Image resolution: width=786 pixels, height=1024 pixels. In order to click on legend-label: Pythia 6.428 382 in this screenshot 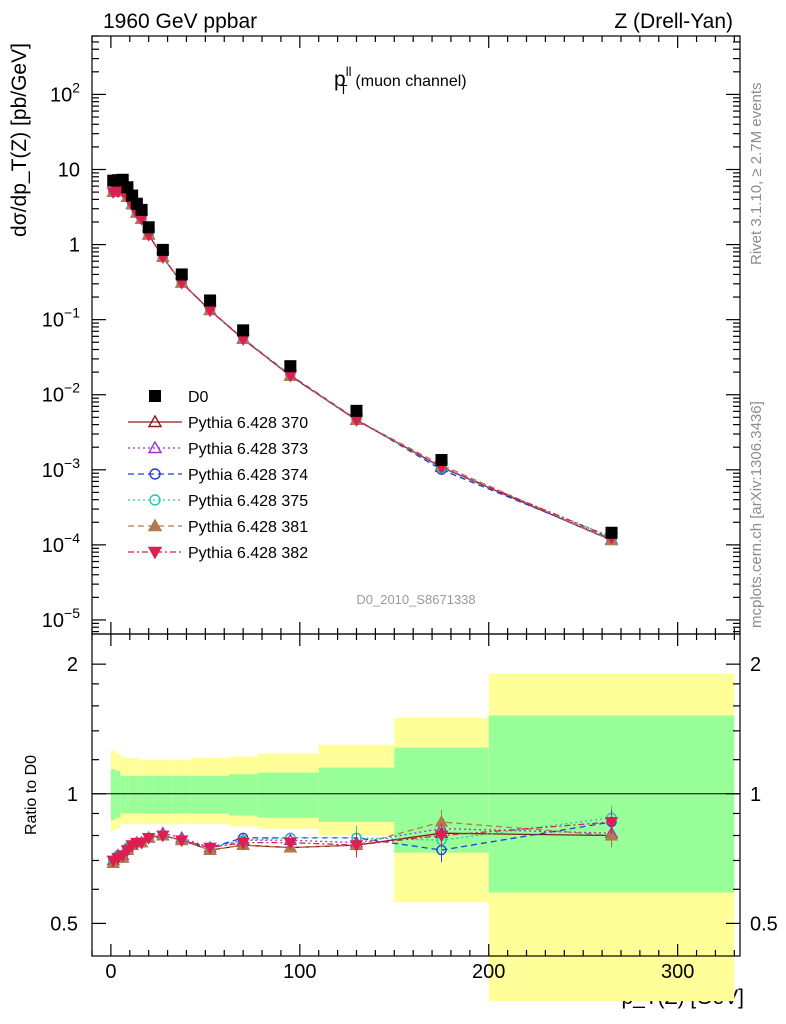, I will do `click(248, 553)`.